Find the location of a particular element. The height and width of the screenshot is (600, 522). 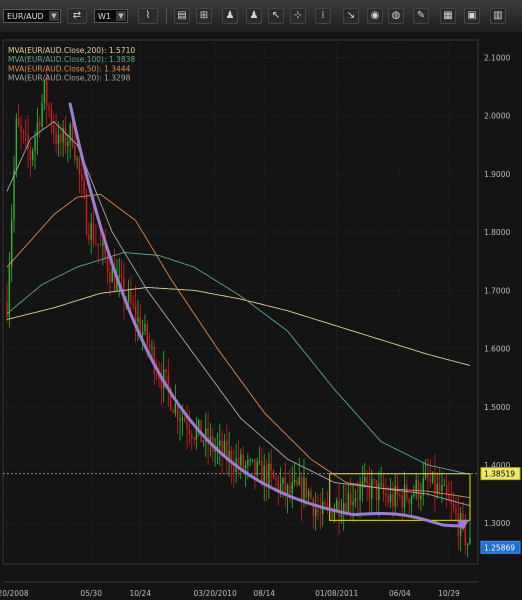

indicator-icon: ⁞ is located at coordinates (323, 16).